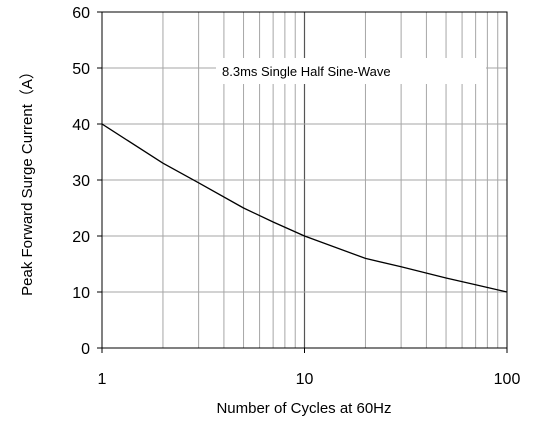  Describe the element at coordinates (81, 69) in the screenshot. I see `y-tick-label: 50` at that location.